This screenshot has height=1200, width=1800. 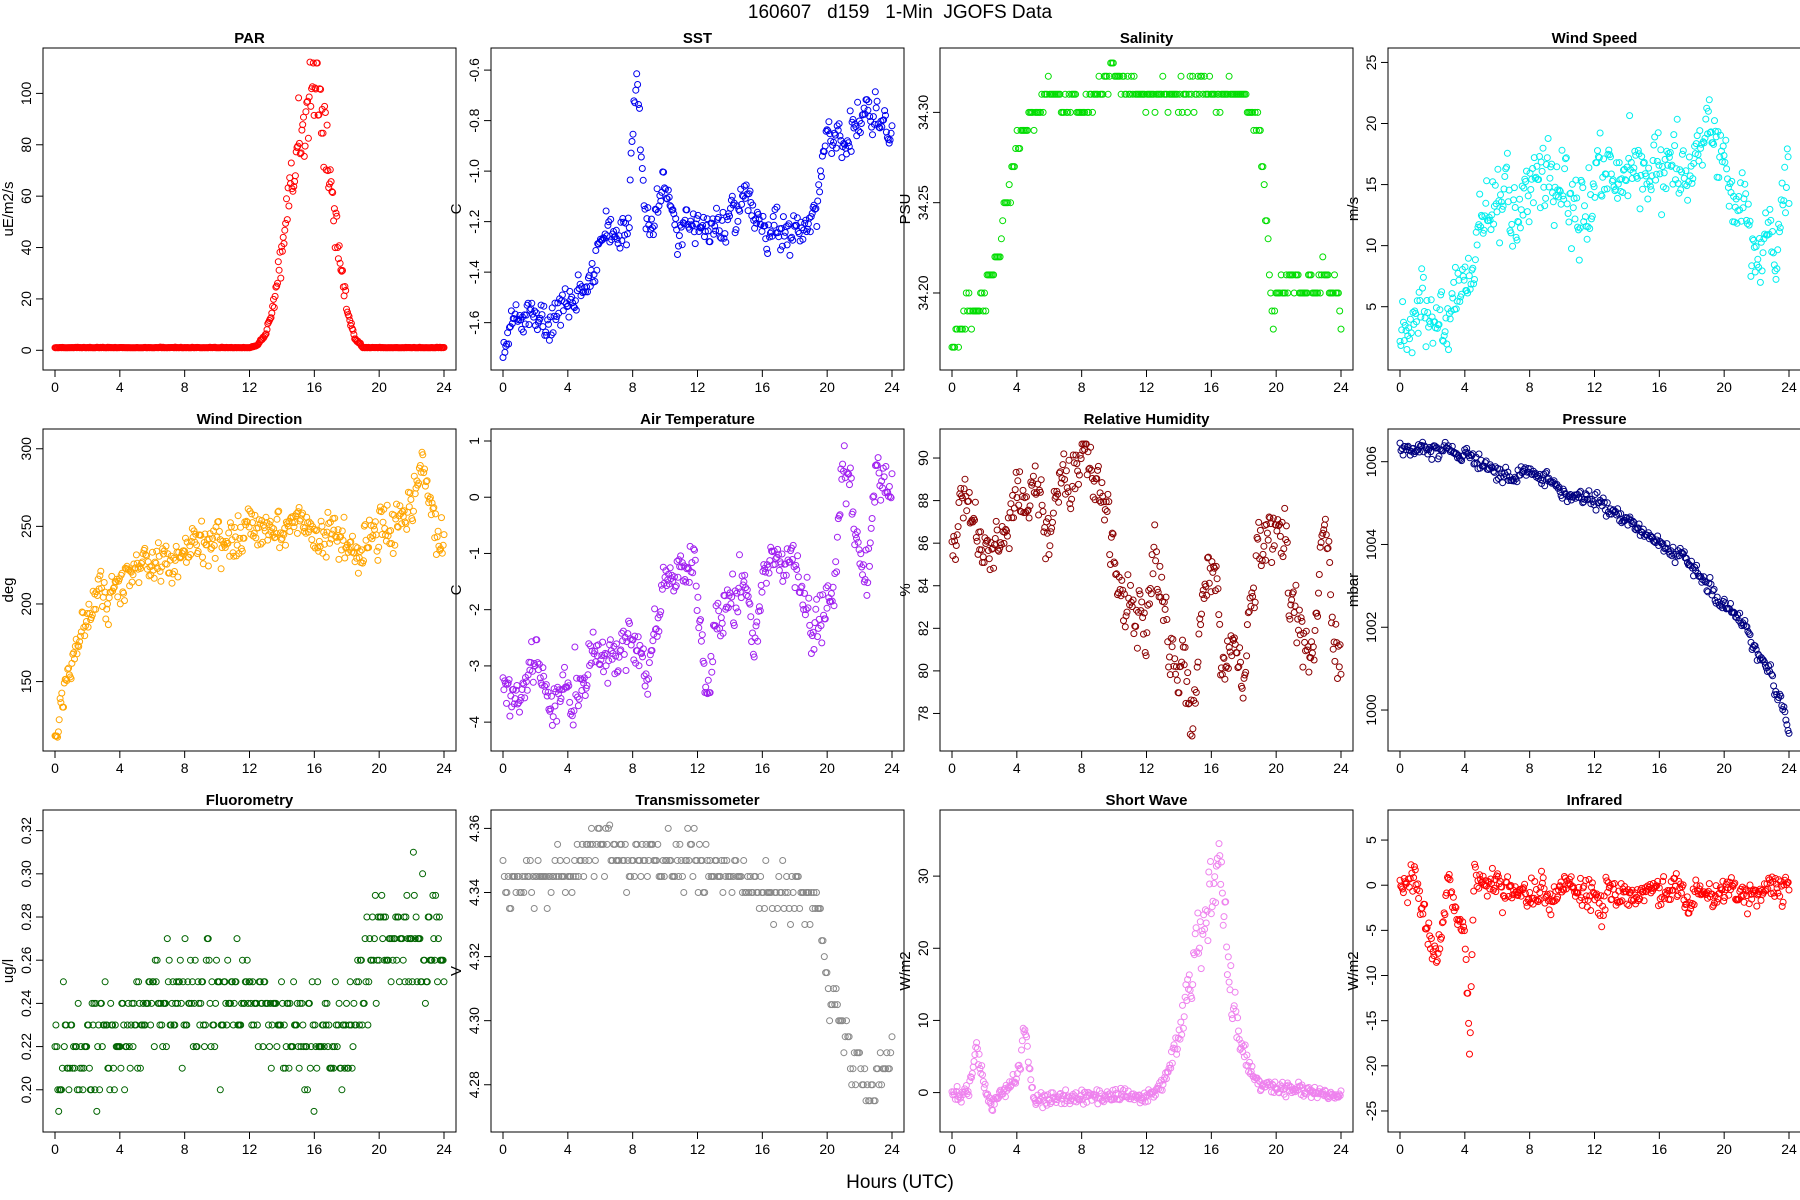 I want to click on y-tick-label: 30, so click(x=923, y=876).